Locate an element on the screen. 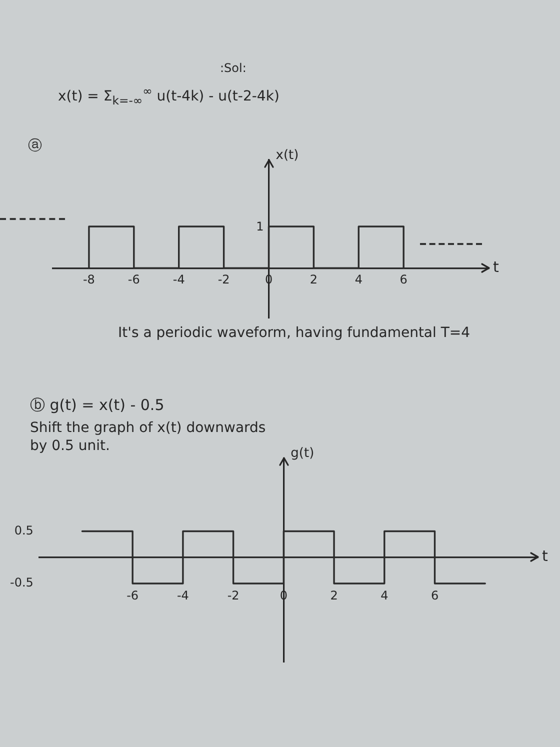  y-axis-title: g(t) is located at coordinates (302, 454).